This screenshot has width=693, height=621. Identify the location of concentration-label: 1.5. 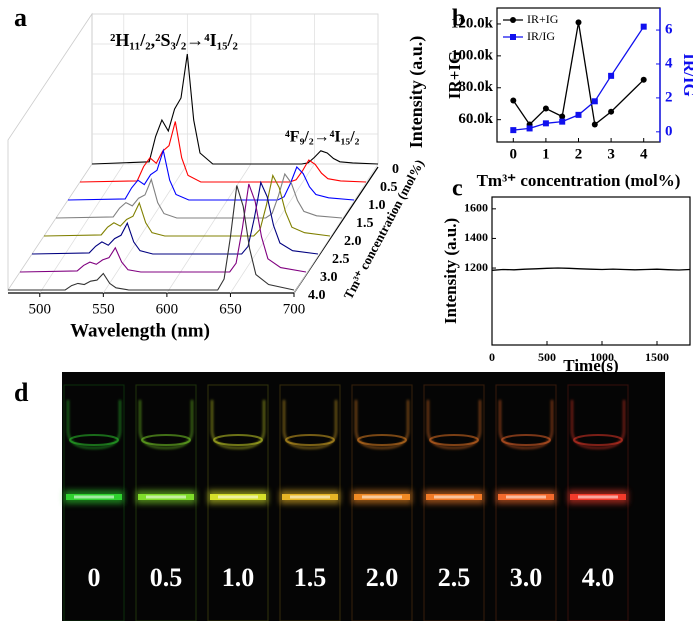
(310, 577).